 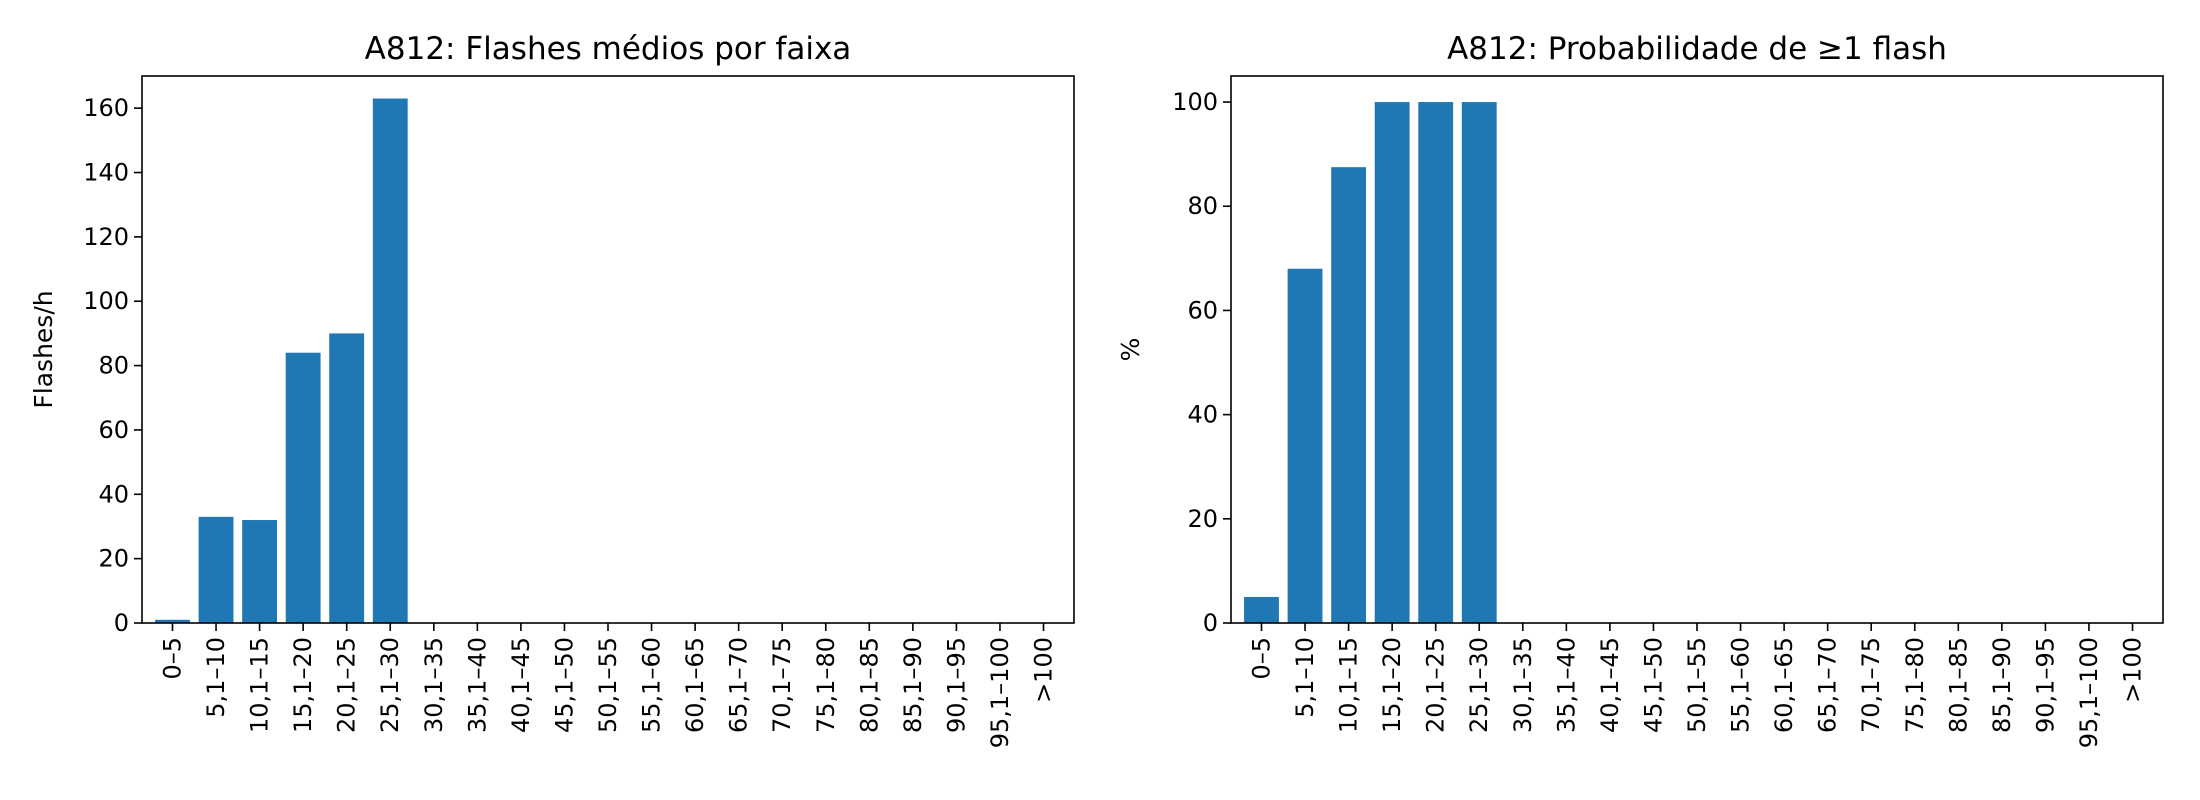 I want to click on y-tick-label: 140, so click(x=106, y=173).